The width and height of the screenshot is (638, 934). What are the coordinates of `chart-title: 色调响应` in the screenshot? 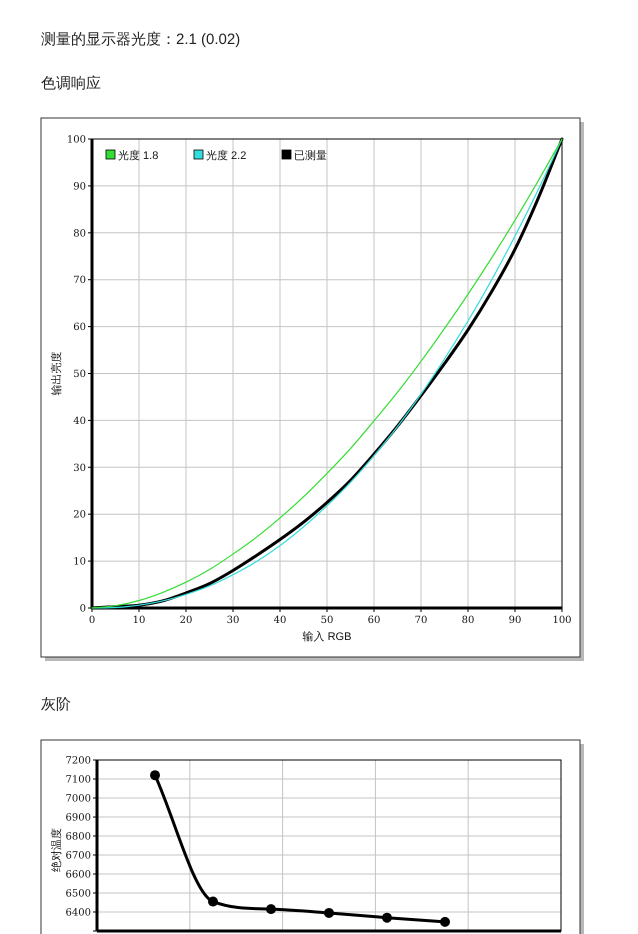 It's located at (71, 83).